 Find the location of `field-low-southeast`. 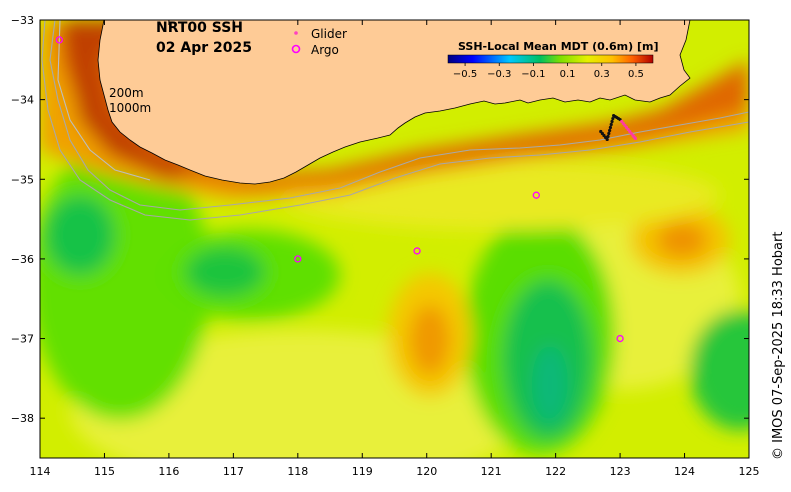

field-low-southeast is located at coordinates (719, 370).